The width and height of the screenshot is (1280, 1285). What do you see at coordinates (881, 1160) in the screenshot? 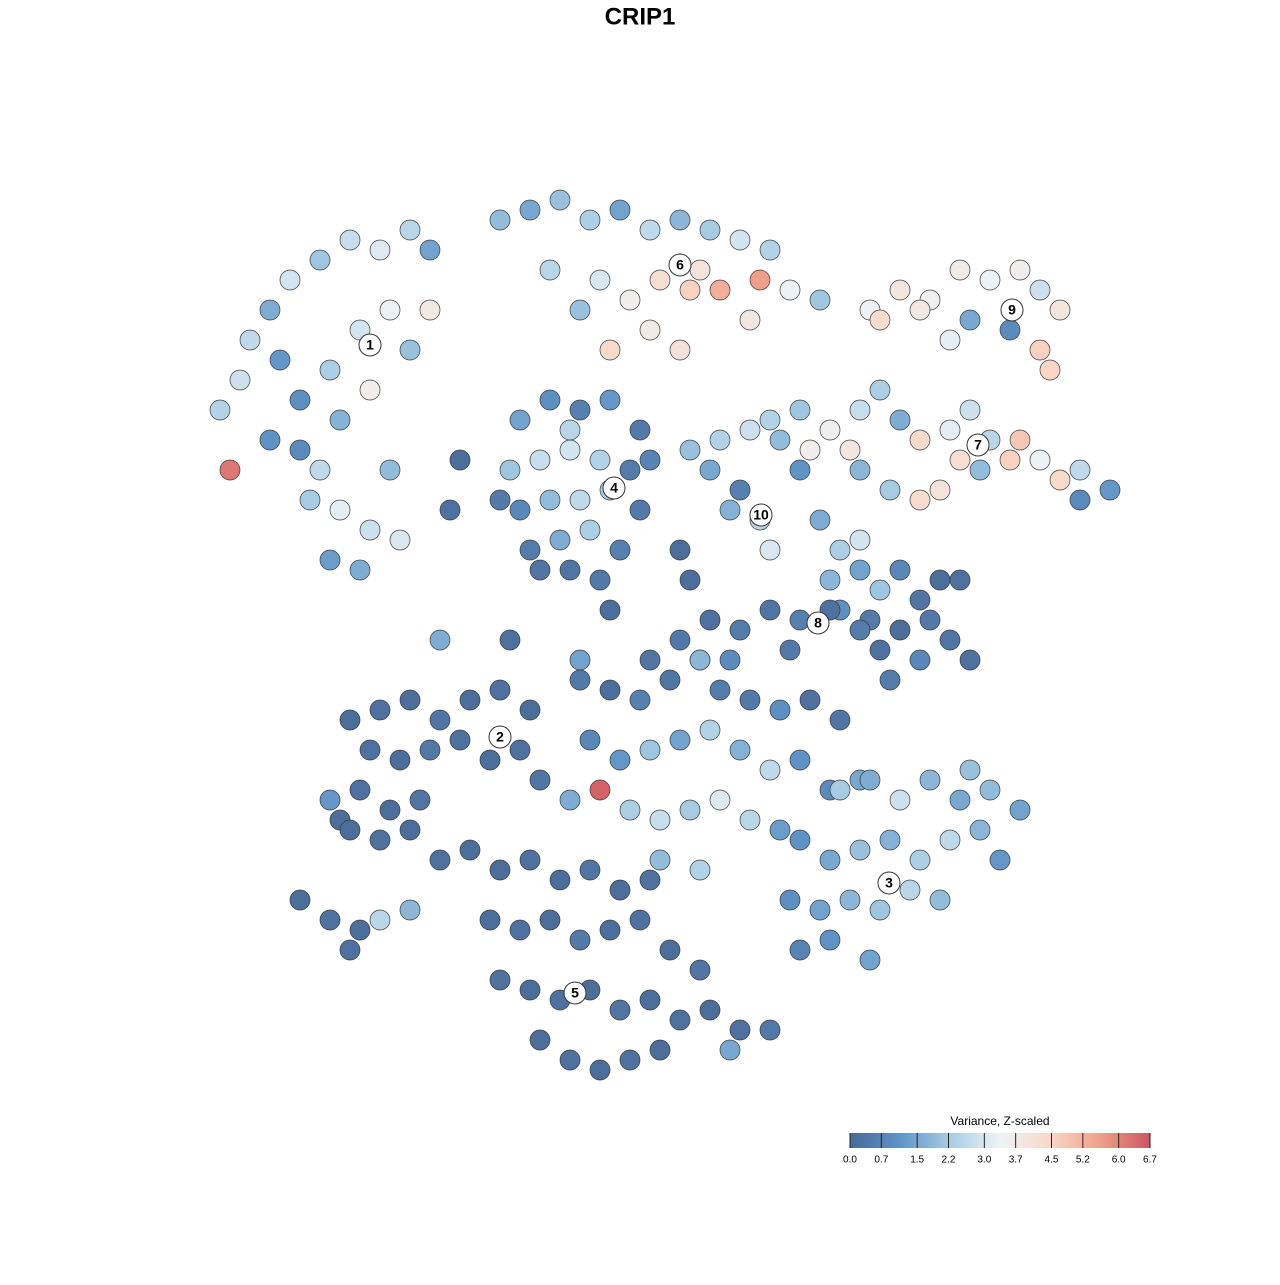
I see `colorbar-tick-label: 0.7` at bounding box center [881, 1160].